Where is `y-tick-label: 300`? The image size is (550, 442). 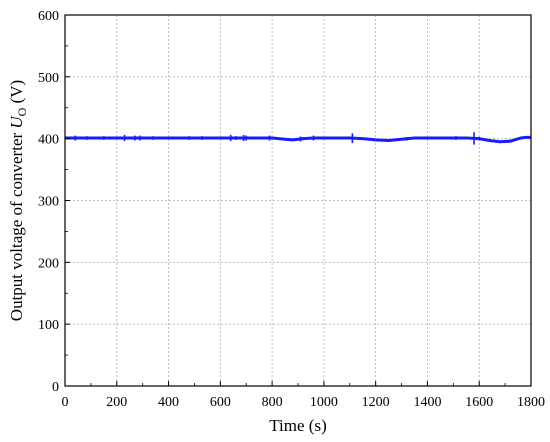
y-tick-label: 300 is located at coordinates (48, 202).